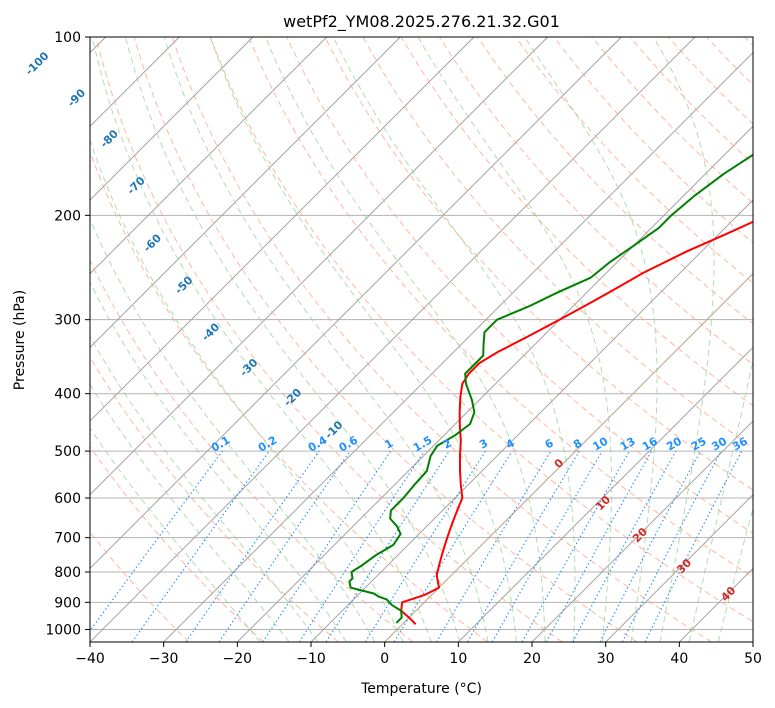 The image size is (775, 708). What do you see at coordinates (238, 659) in the screenshot?
I see `x-tick-label: −20` at bounding box center [238, 659].